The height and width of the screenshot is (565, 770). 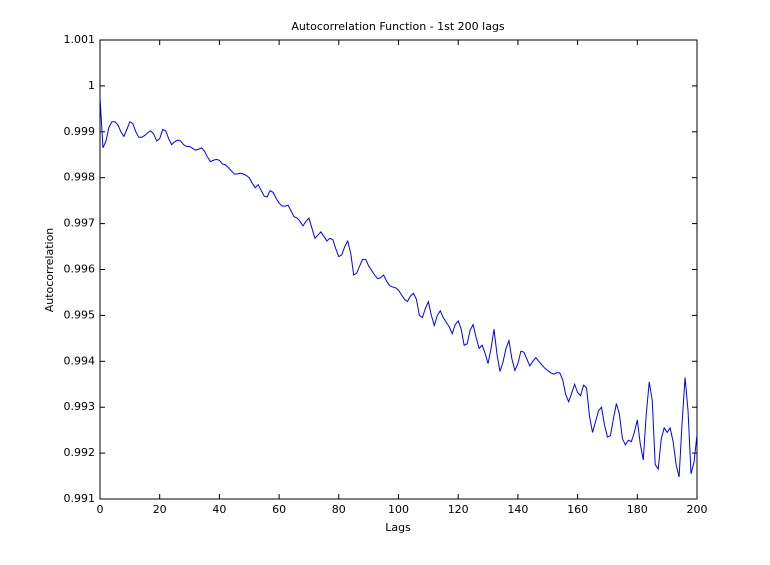 I want to click on x-tick-label: 160, so click(x=577, y=509).